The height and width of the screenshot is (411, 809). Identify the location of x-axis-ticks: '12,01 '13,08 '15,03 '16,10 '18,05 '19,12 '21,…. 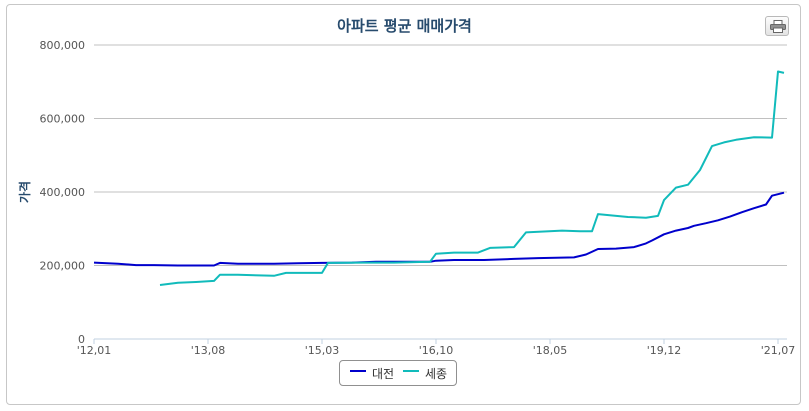
(436, 348).